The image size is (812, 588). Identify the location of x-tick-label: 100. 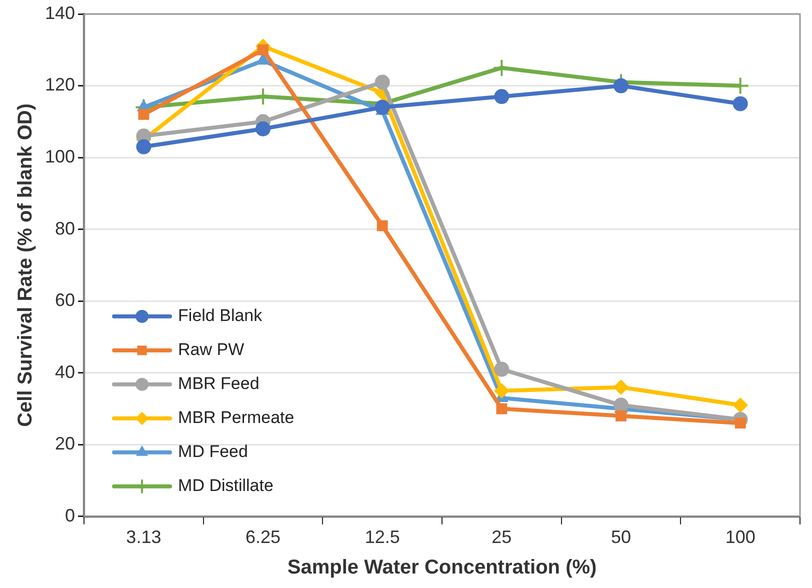
(740, 537).